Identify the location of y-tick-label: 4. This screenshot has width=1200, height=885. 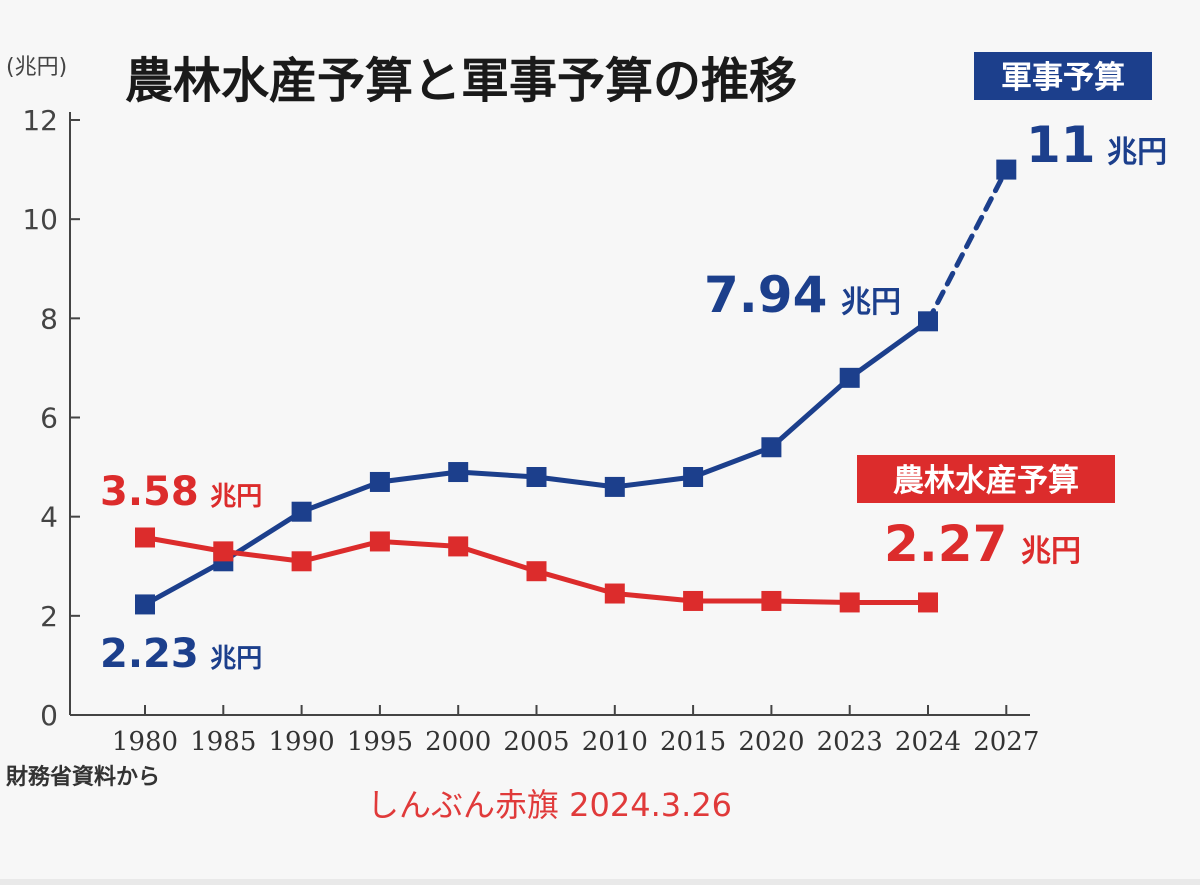
(49, 517).